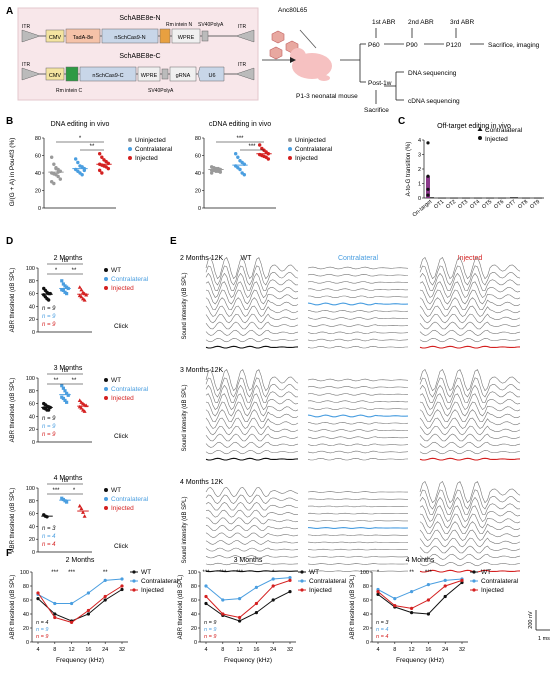  Describe the element at coordinates (9, 121) in the screenshot. I see `panel-label-b: B` at that location.